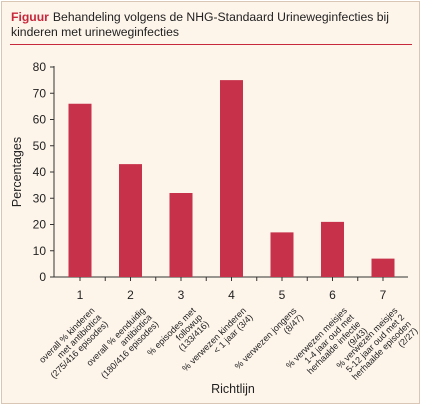 The width and height of the screenshot is (421, 405). Describe the element at coordinates (30, 17) in the screenshot. I see `figure-label: Figuur` at that location.